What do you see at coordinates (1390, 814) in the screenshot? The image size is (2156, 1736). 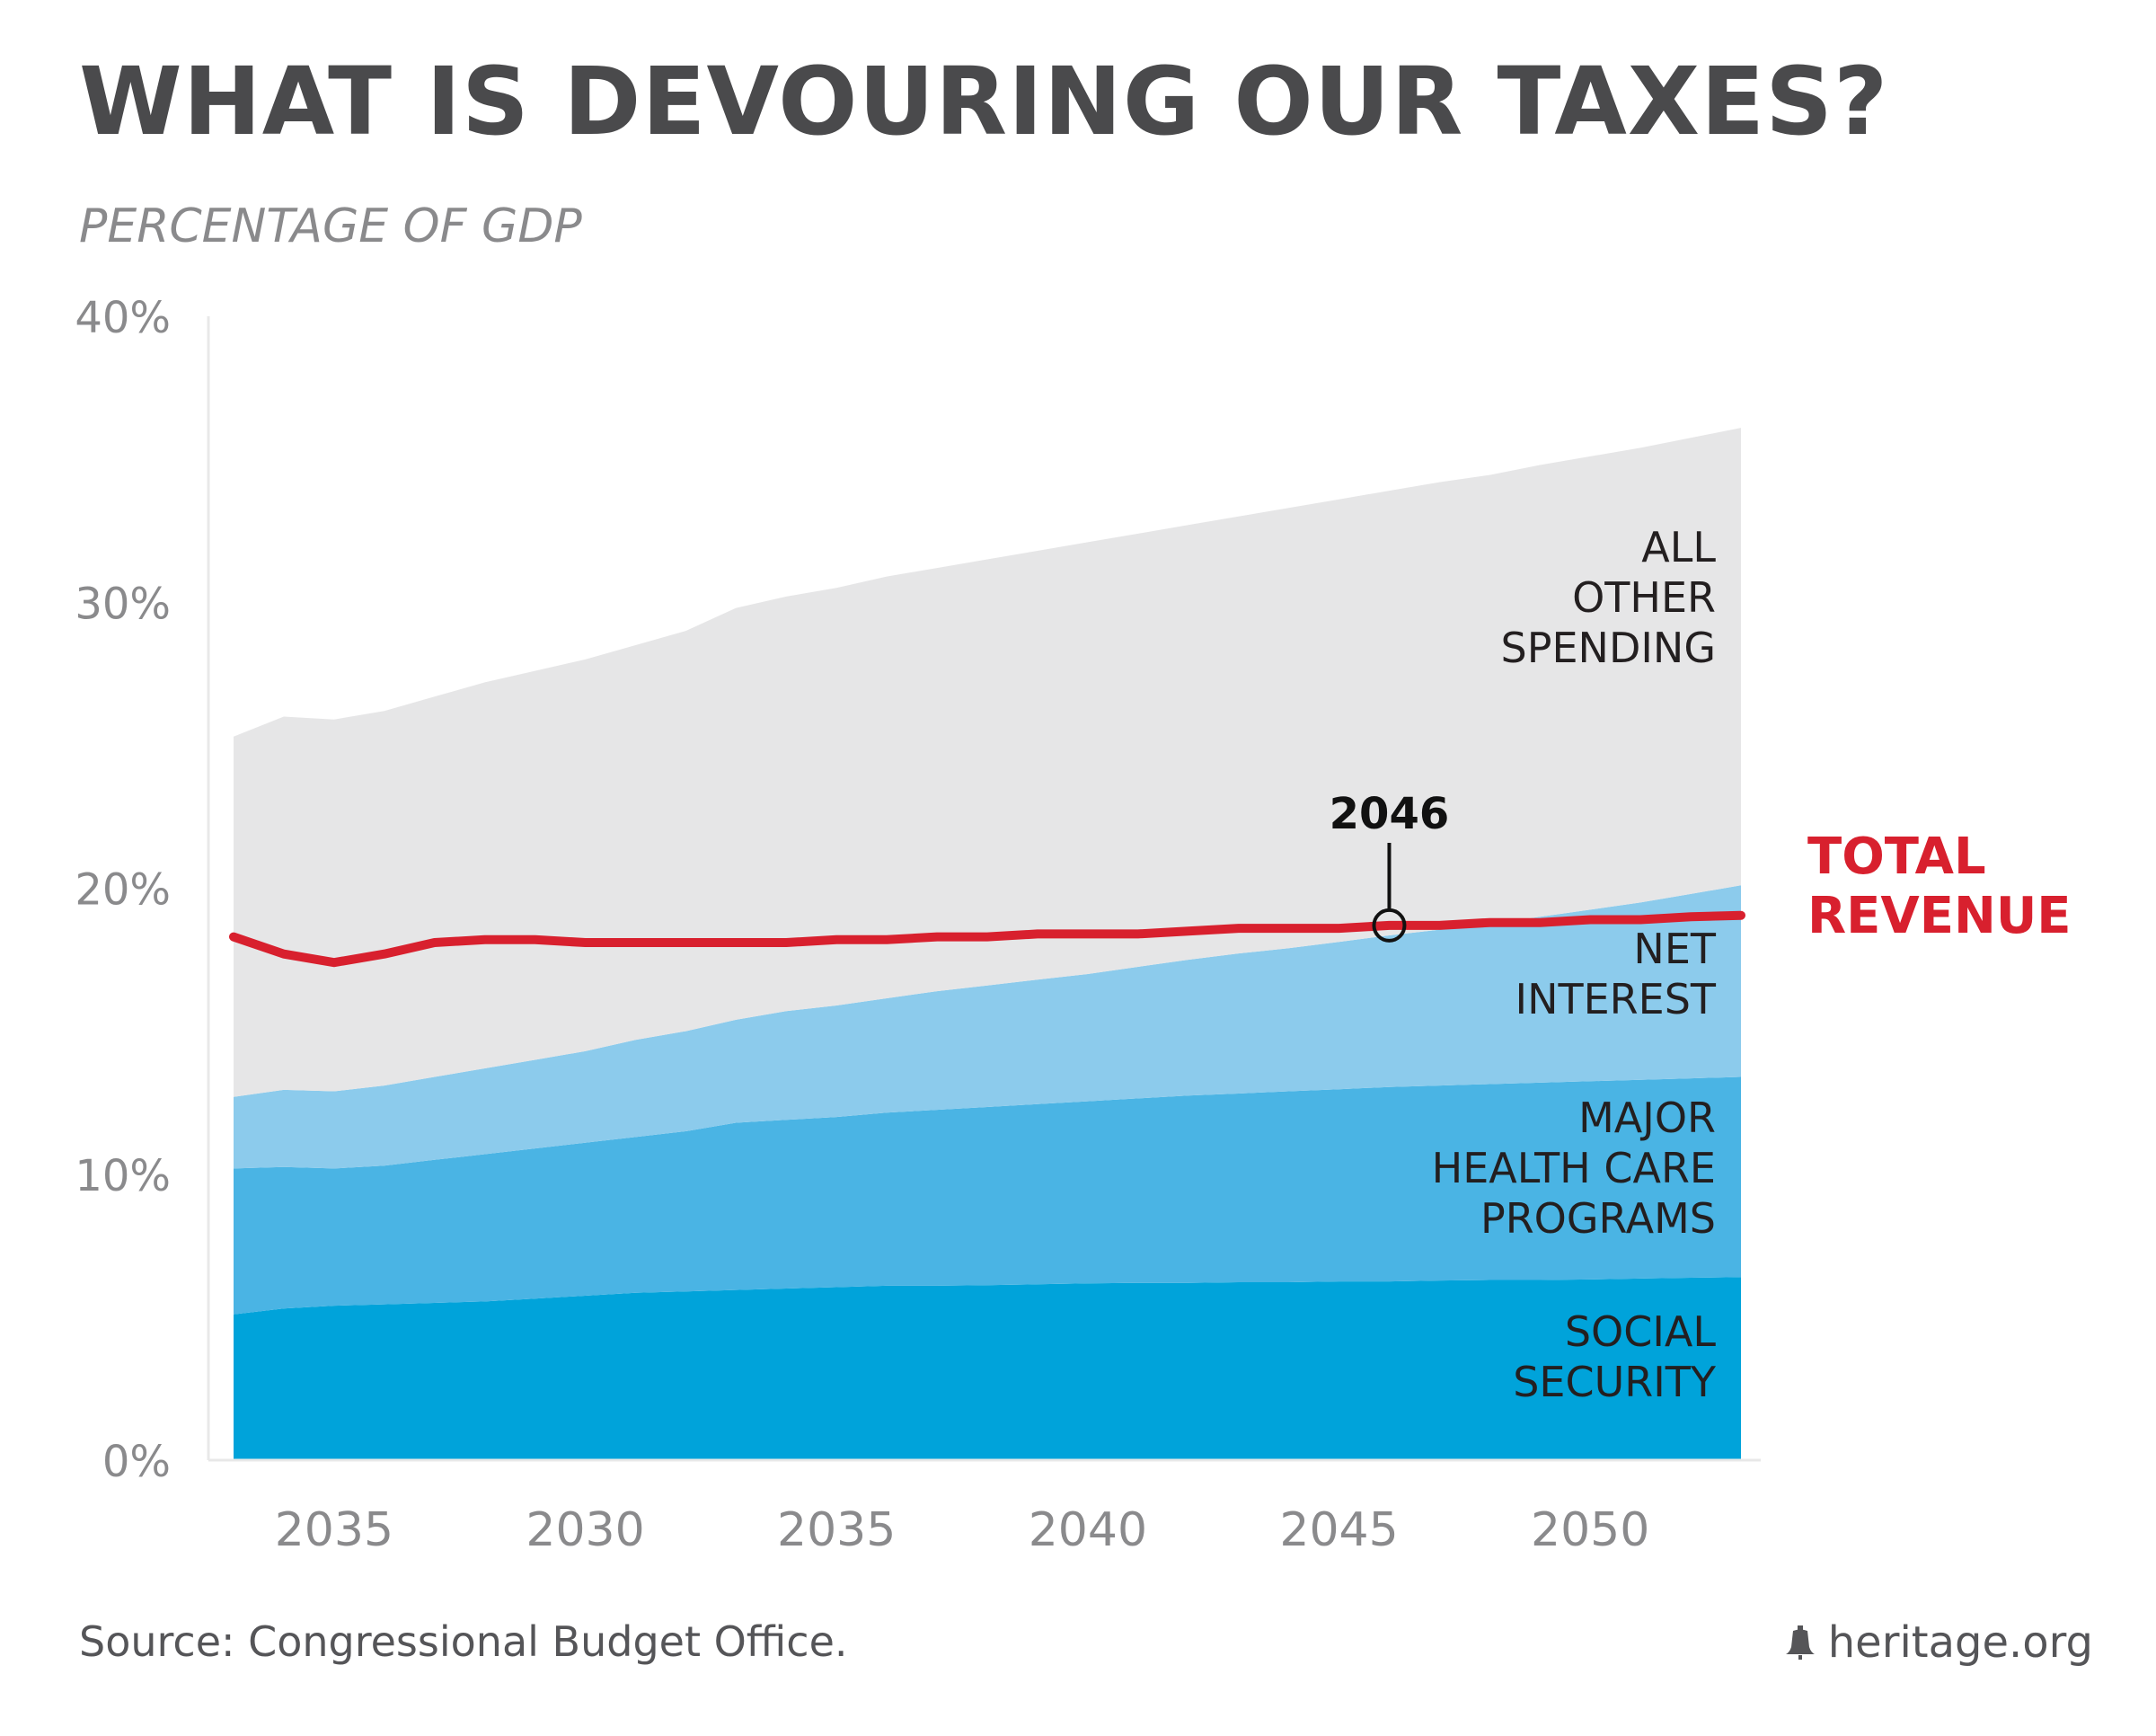 I see `annotation-label: 2046` at bounding box center [1390, 814].